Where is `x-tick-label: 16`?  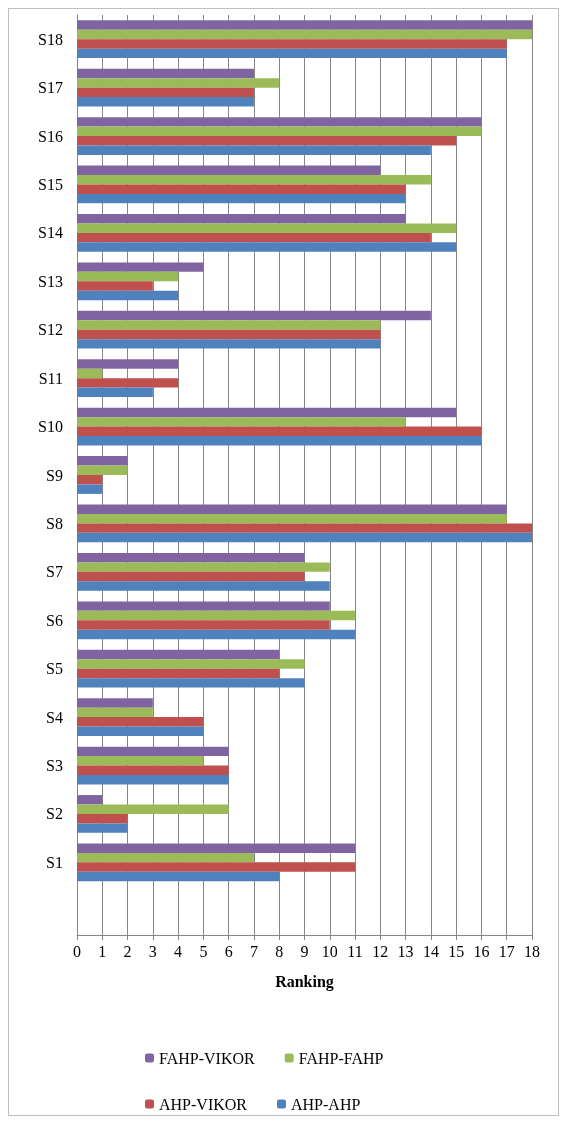
x-tick-label: 16 is located at coordinates (481, 951).